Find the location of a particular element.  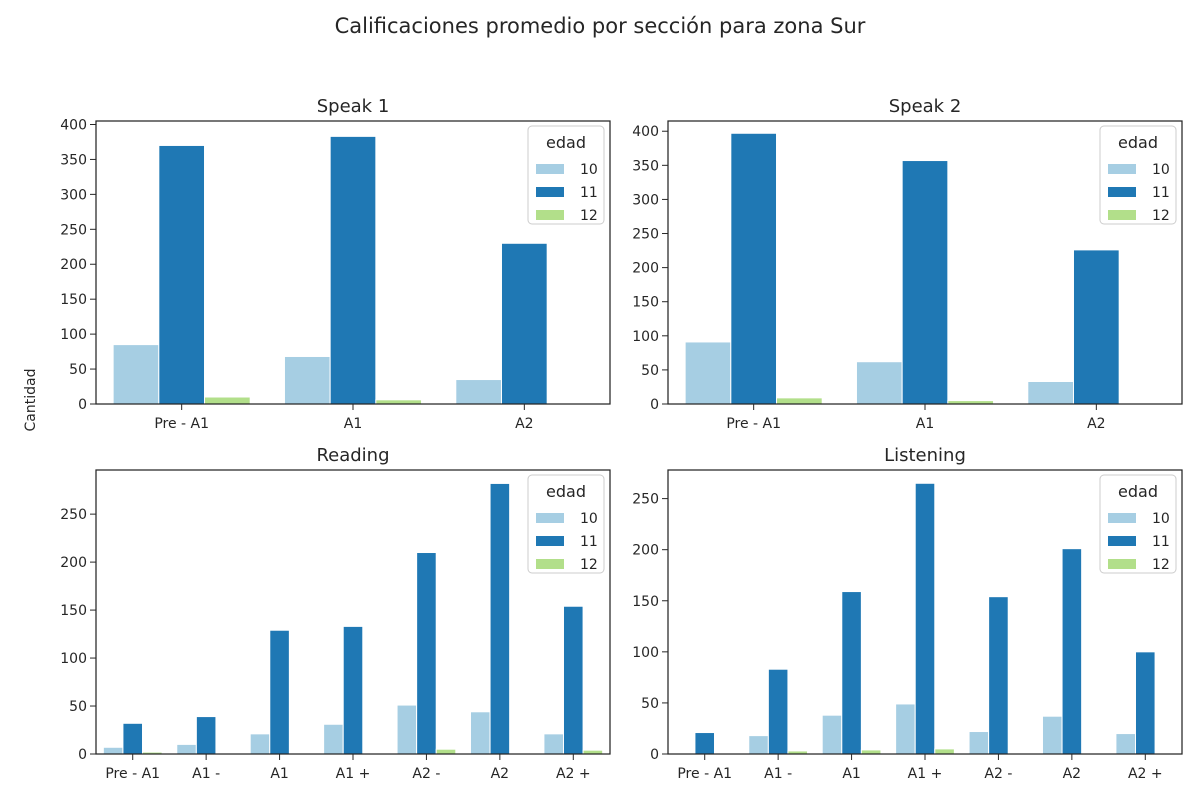

chart-title: Speak 2 is located at coordinates (925, 106).